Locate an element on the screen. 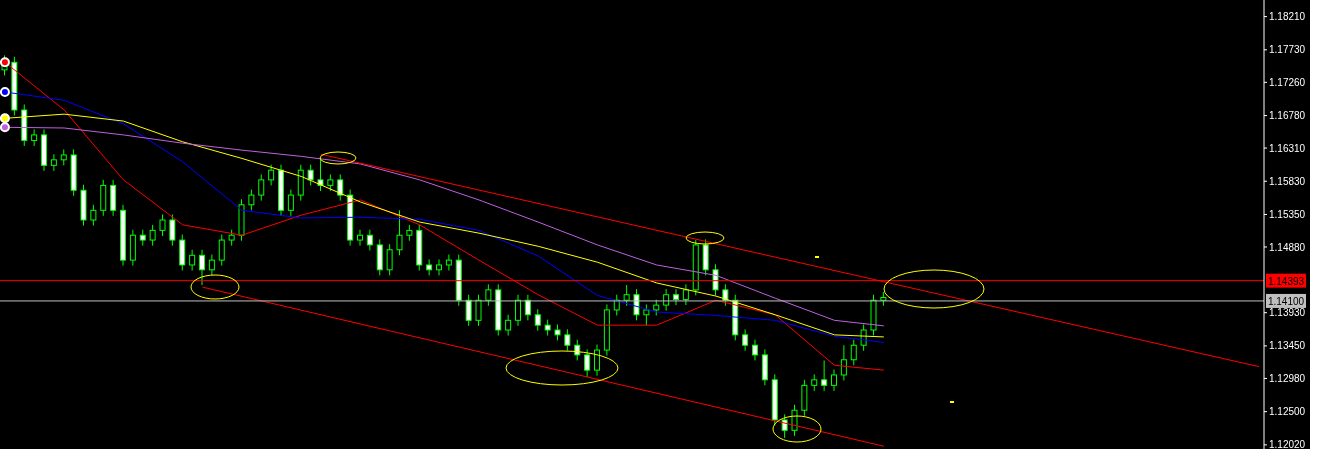  ref-line-label: 1.14393 is located at coordinates (1286, 281).